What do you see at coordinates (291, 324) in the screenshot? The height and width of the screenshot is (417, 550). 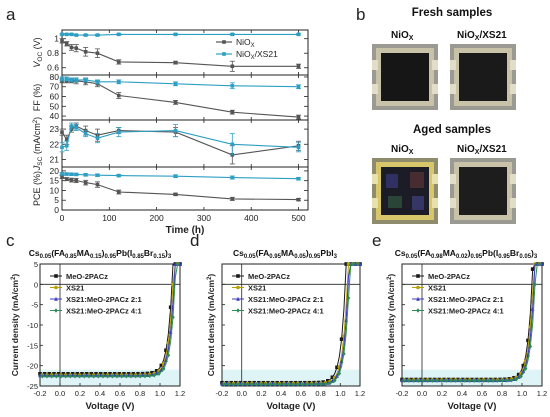 I see `jv-curve` at bounding box center [291, 324].